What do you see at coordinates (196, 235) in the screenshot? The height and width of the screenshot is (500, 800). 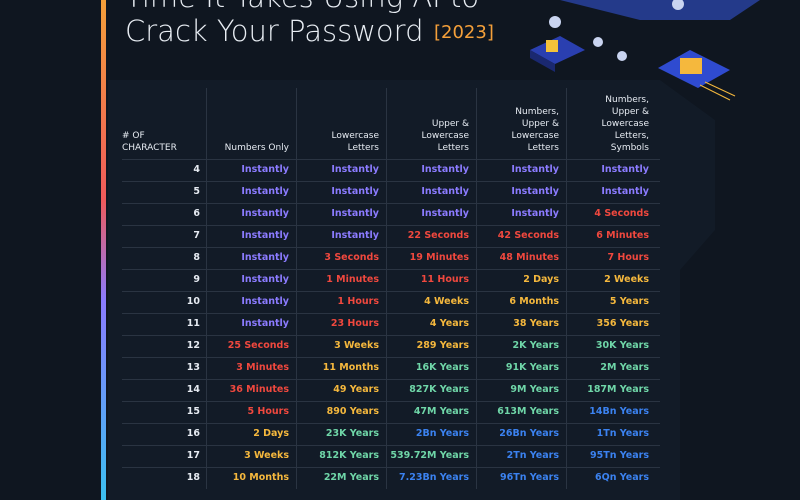 I see `row-label: 7` at bounding box center [196, 235].